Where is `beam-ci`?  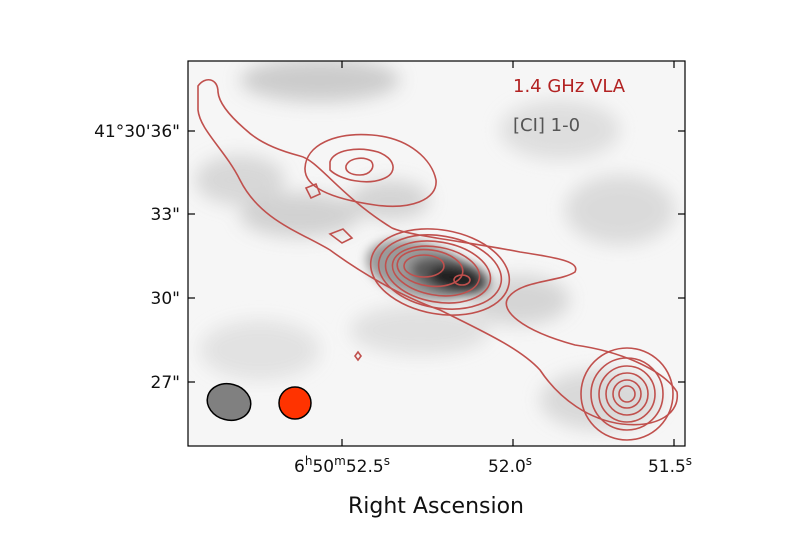
beam-ci is located at coordinates (229, 402).